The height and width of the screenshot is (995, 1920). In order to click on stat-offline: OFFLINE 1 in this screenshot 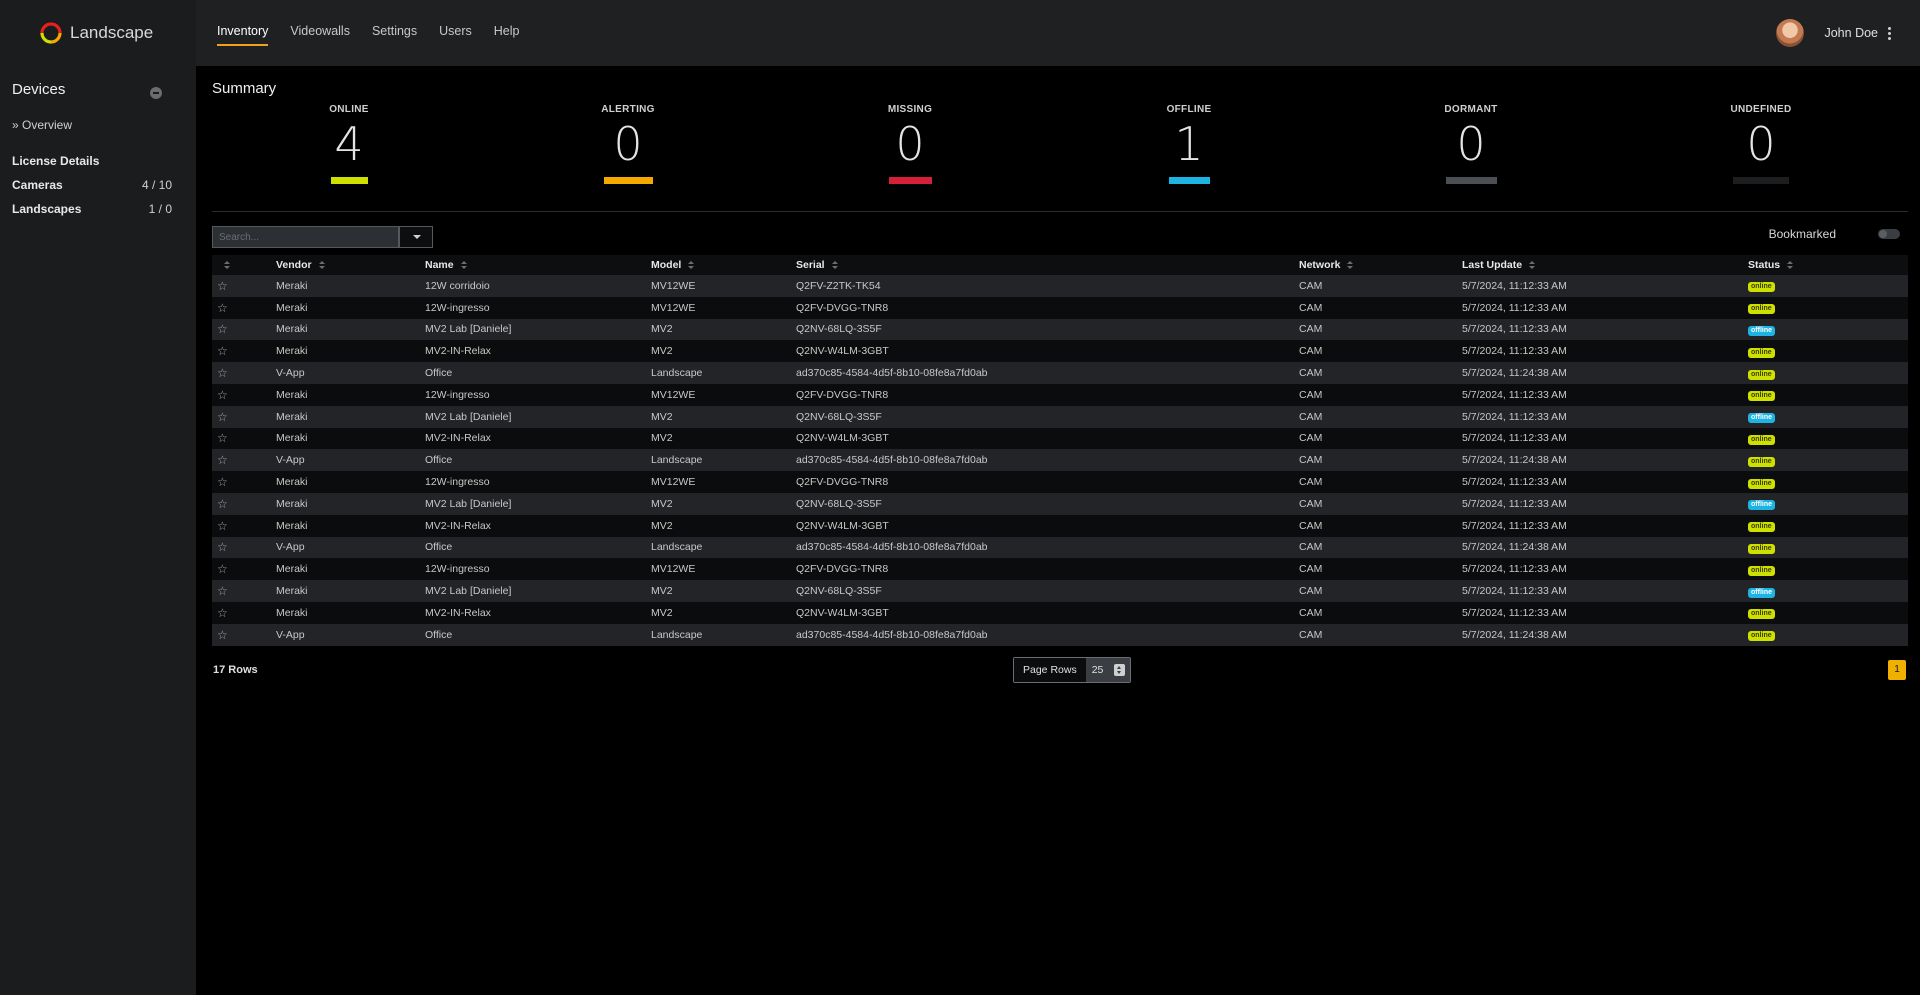, I will do `click(1189, 144)`.